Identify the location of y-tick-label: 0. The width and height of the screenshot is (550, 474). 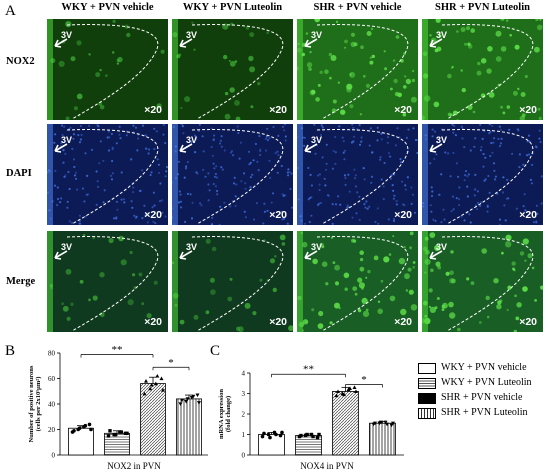
(244, 456).